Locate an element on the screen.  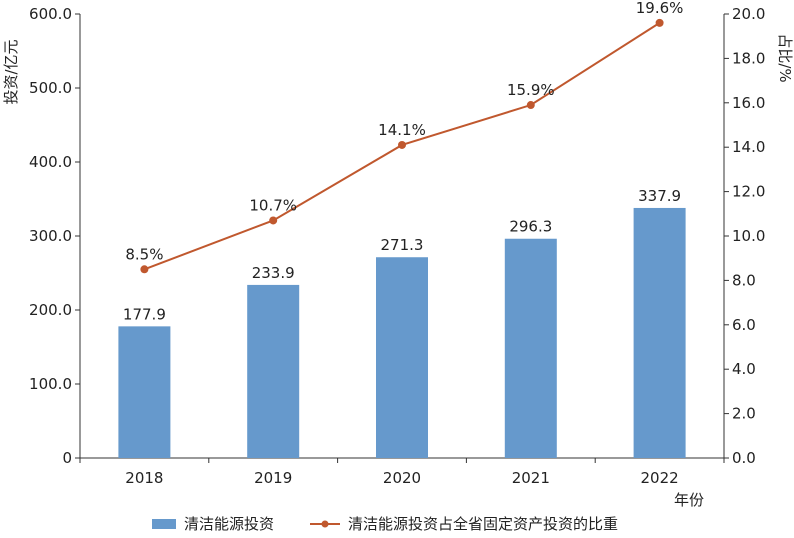
x-tick-label: 2020 is located at coordinates (402, 478).